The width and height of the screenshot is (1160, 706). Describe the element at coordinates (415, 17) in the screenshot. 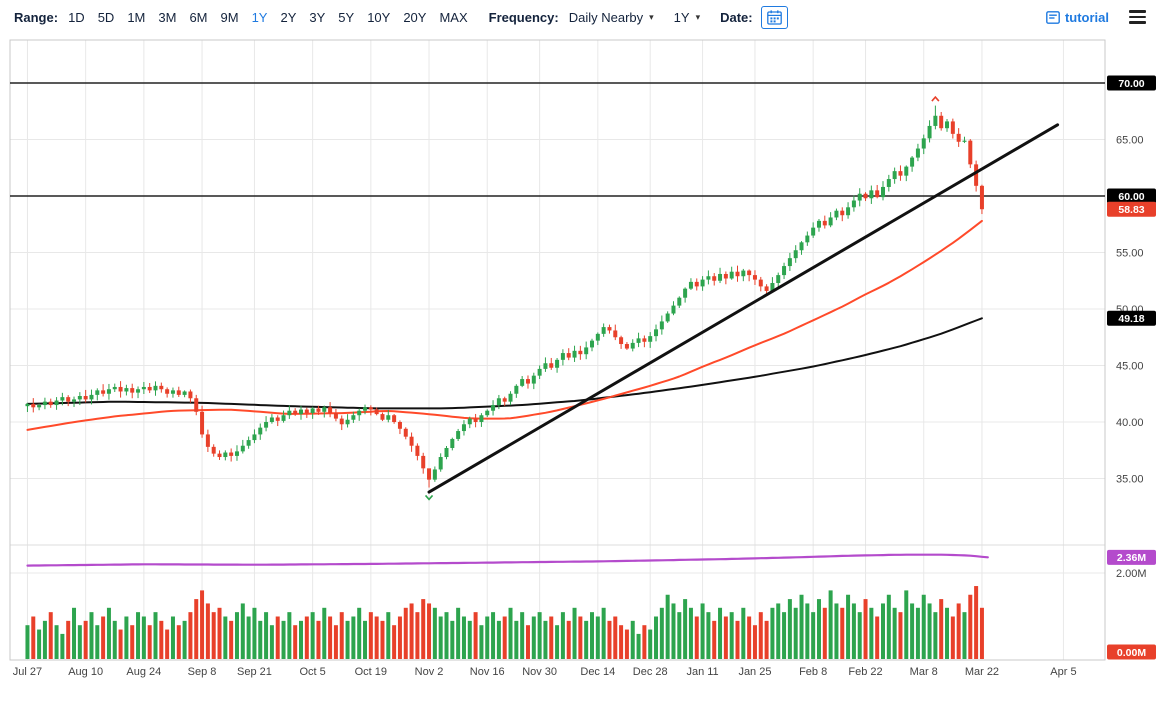

I see `range-option-20y: 20Y` at that location.